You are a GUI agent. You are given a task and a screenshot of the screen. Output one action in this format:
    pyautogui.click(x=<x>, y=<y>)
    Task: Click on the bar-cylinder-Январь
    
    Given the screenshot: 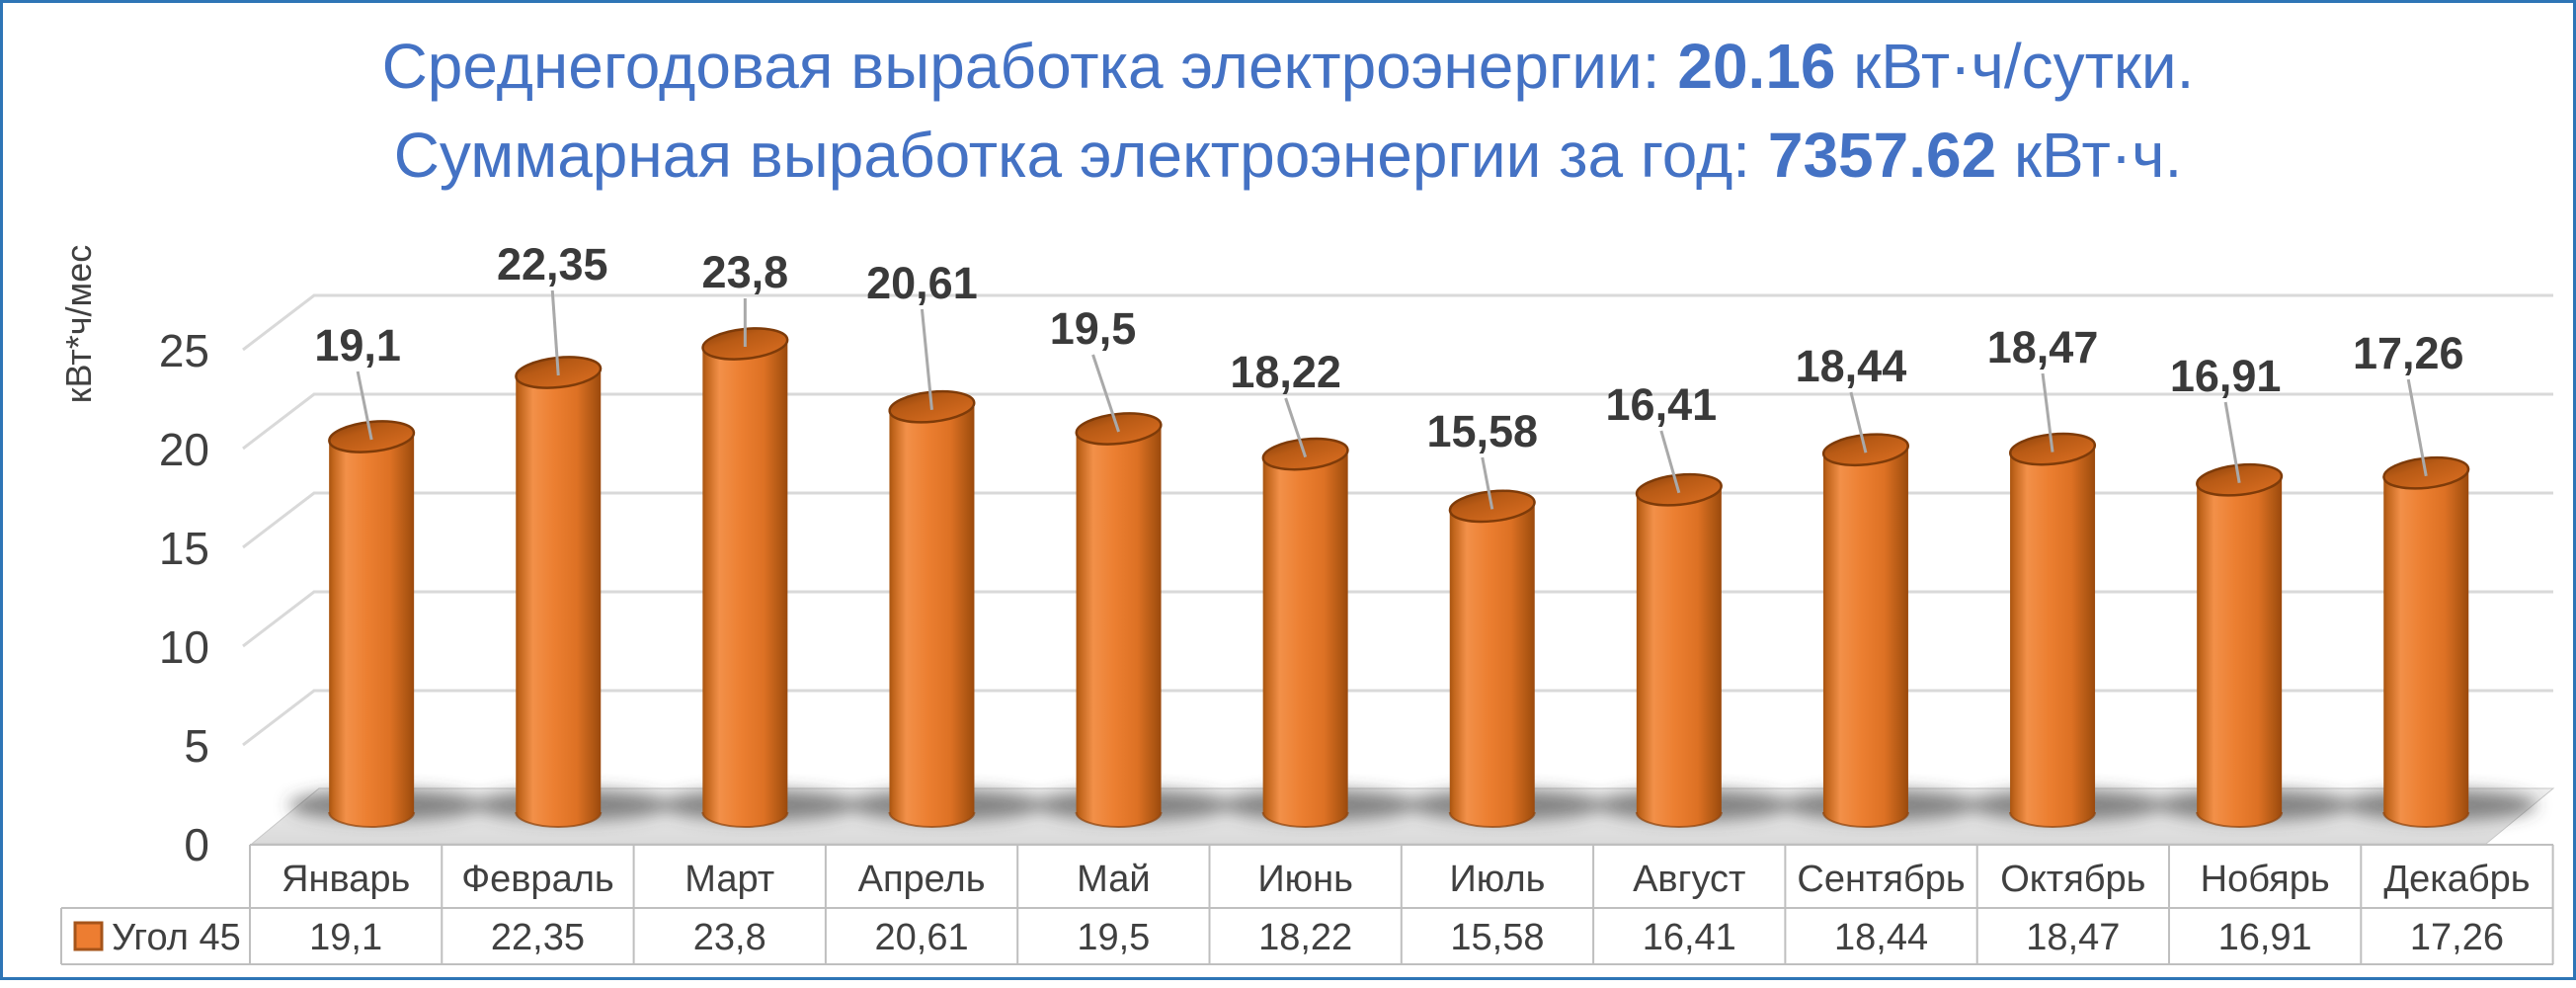 What is the action you would take?
    pyautogui.click(x=372, y=623)
    